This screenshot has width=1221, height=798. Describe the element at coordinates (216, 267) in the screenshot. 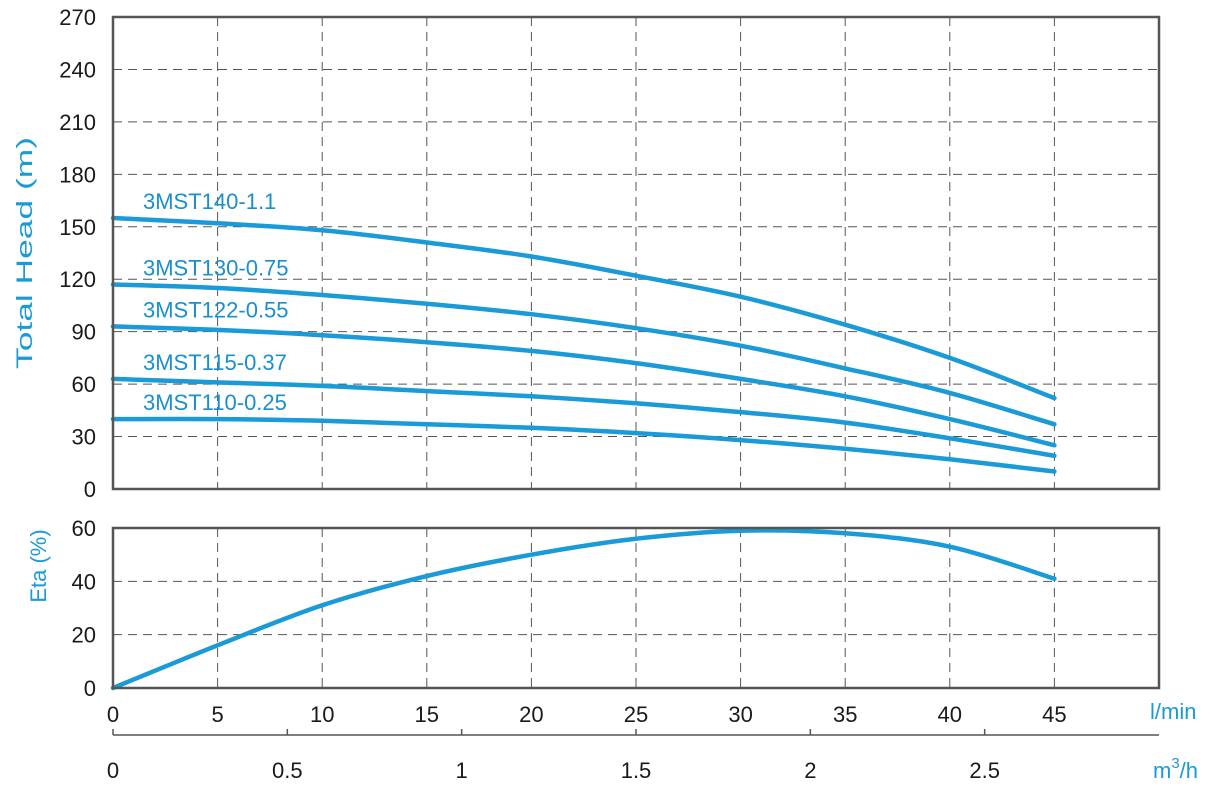

I see `series-label: 3MST130-0.75` at that location.